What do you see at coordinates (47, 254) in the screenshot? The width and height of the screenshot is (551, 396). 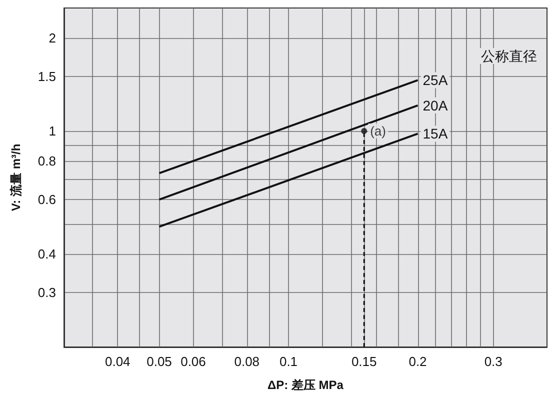 I see `y-tick-label: 0.4` at bounding box center [47, 254].